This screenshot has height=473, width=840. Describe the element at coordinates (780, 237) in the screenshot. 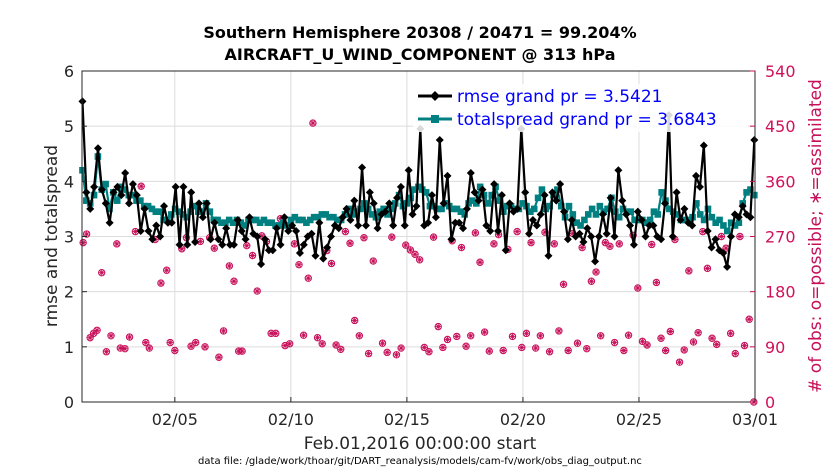

I see `right-tick-label: 270` at that location.